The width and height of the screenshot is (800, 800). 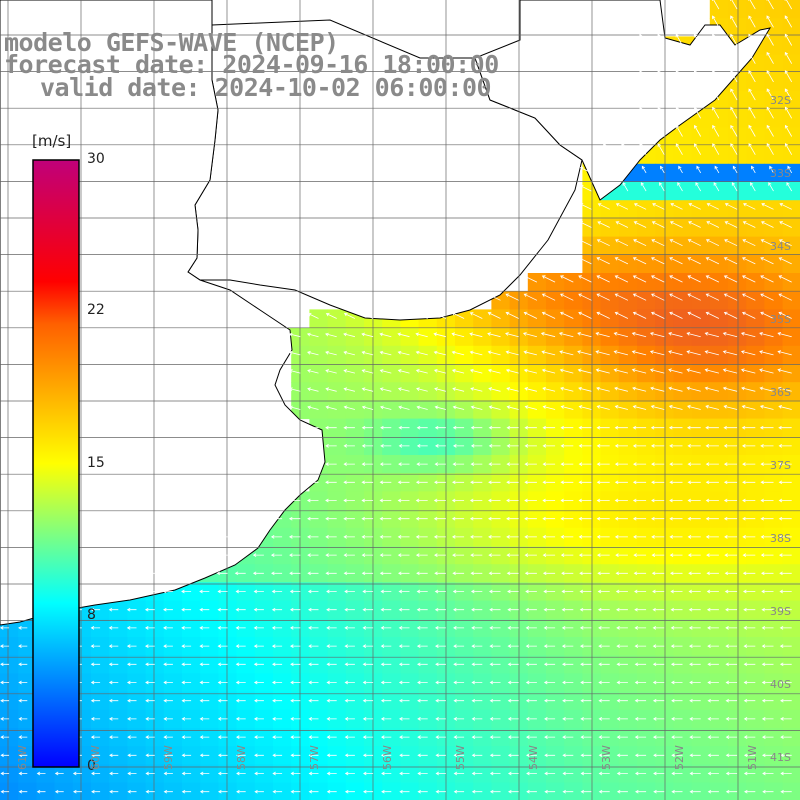 I want to click on colorbar, so click(x=56, y=463).